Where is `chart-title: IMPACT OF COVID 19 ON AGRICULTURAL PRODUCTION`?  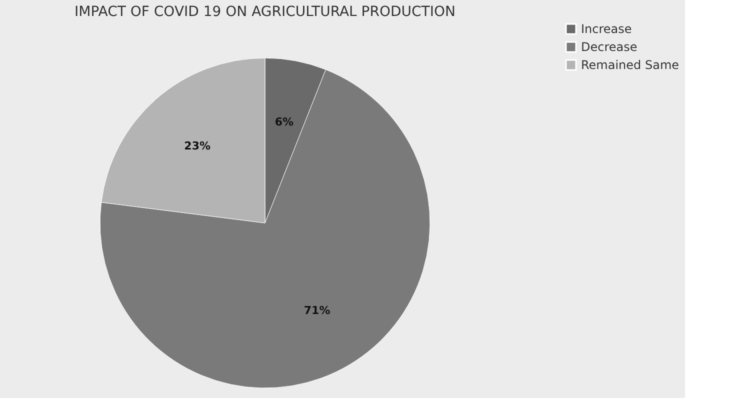
chart-title: IMPACT OF COVID 19 ON AGRICULTURAL PRODUCTION is located at coordinates (265, 12).